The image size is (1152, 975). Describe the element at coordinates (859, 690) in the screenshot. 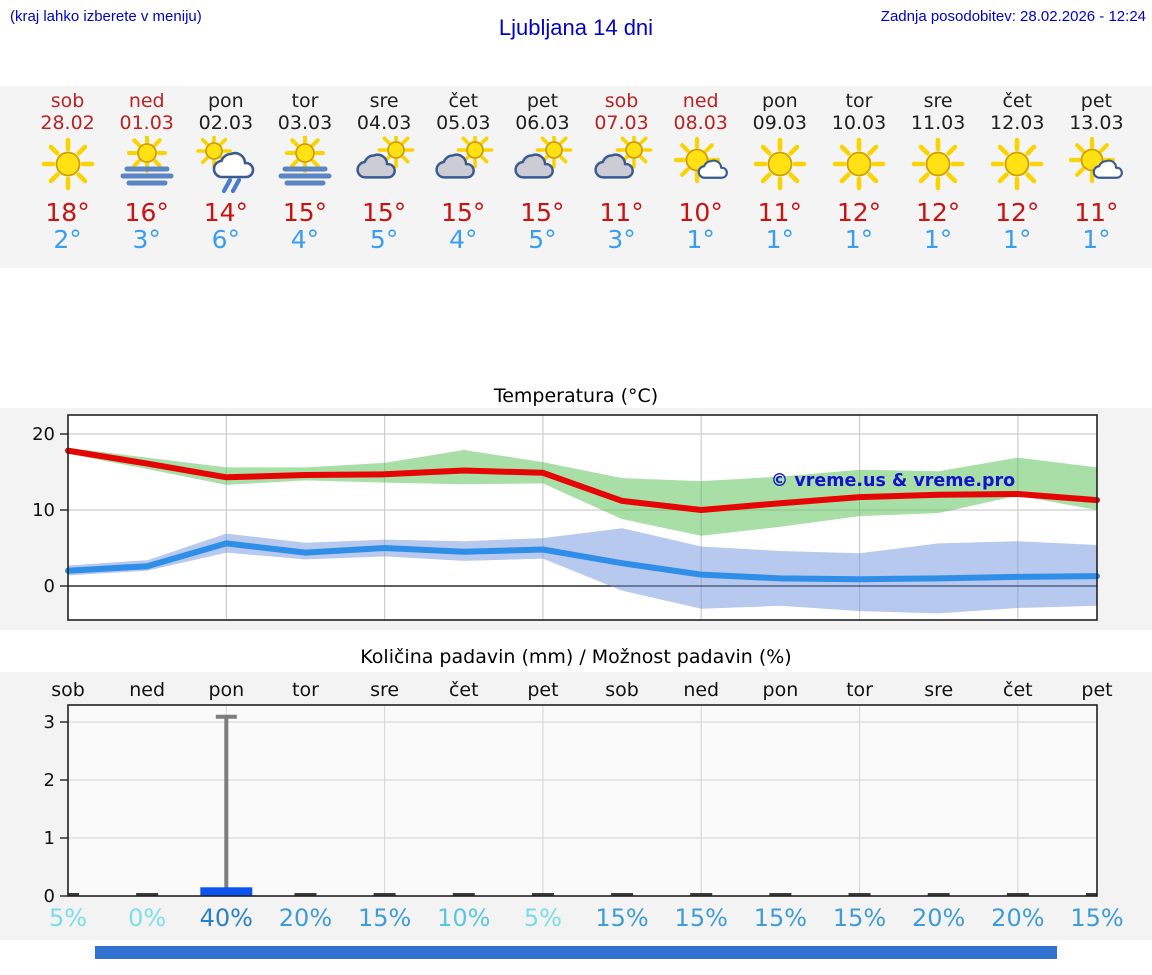

I see `precip-day-label: tor` at that location.